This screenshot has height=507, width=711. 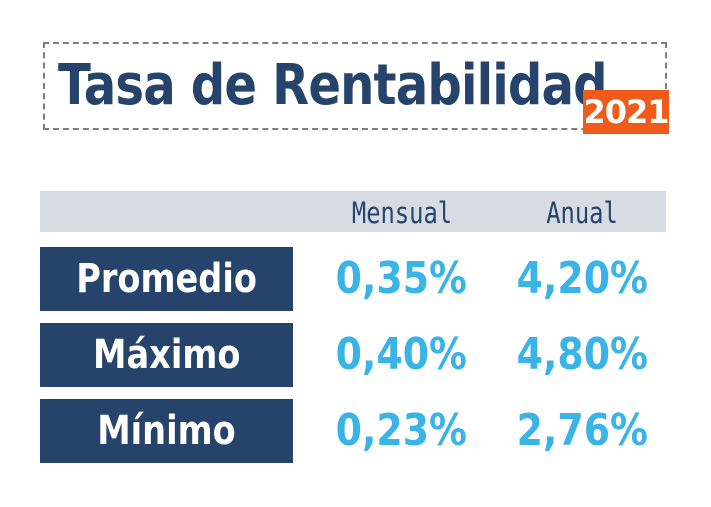 I want to click on row-label-text: Mínimo, so click(x=166, y=431).